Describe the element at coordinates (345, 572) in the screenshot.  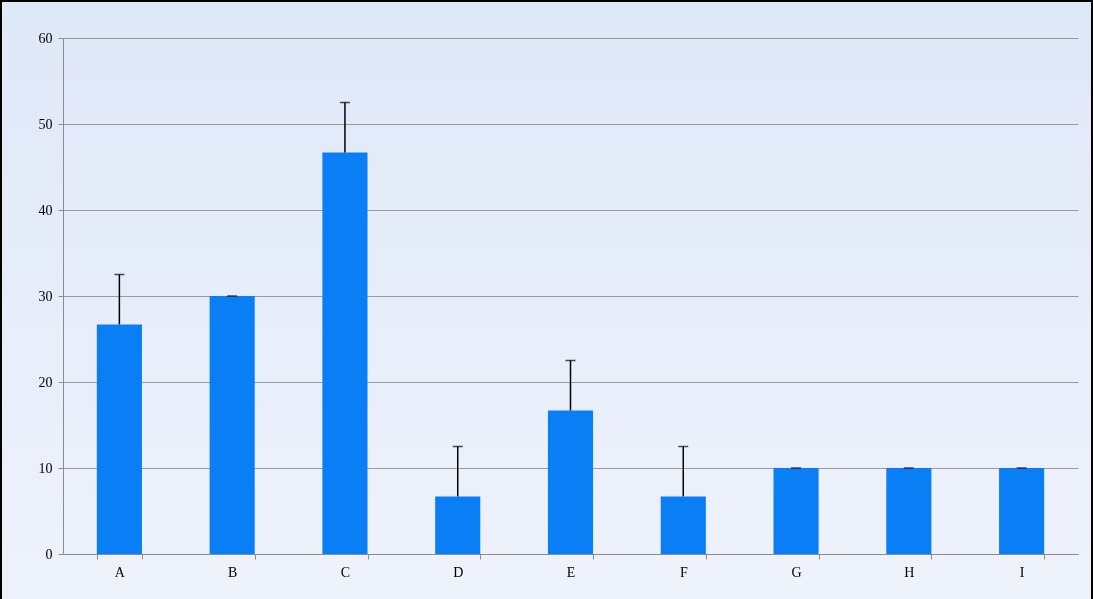
I see `x-tick-label: C` at that location.